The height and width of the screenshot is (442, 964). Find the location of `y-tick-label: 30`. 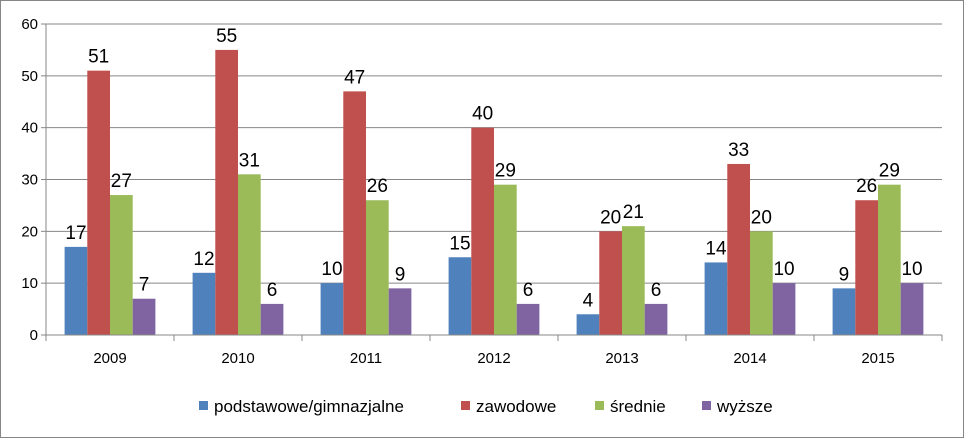

y-tick-label: 30 is located at coordinates (29, 180).